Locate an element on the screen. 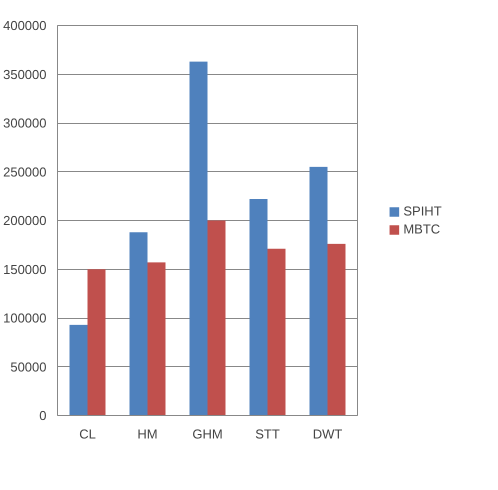  x-tick-label: HM is located at coordinates (147, 434).